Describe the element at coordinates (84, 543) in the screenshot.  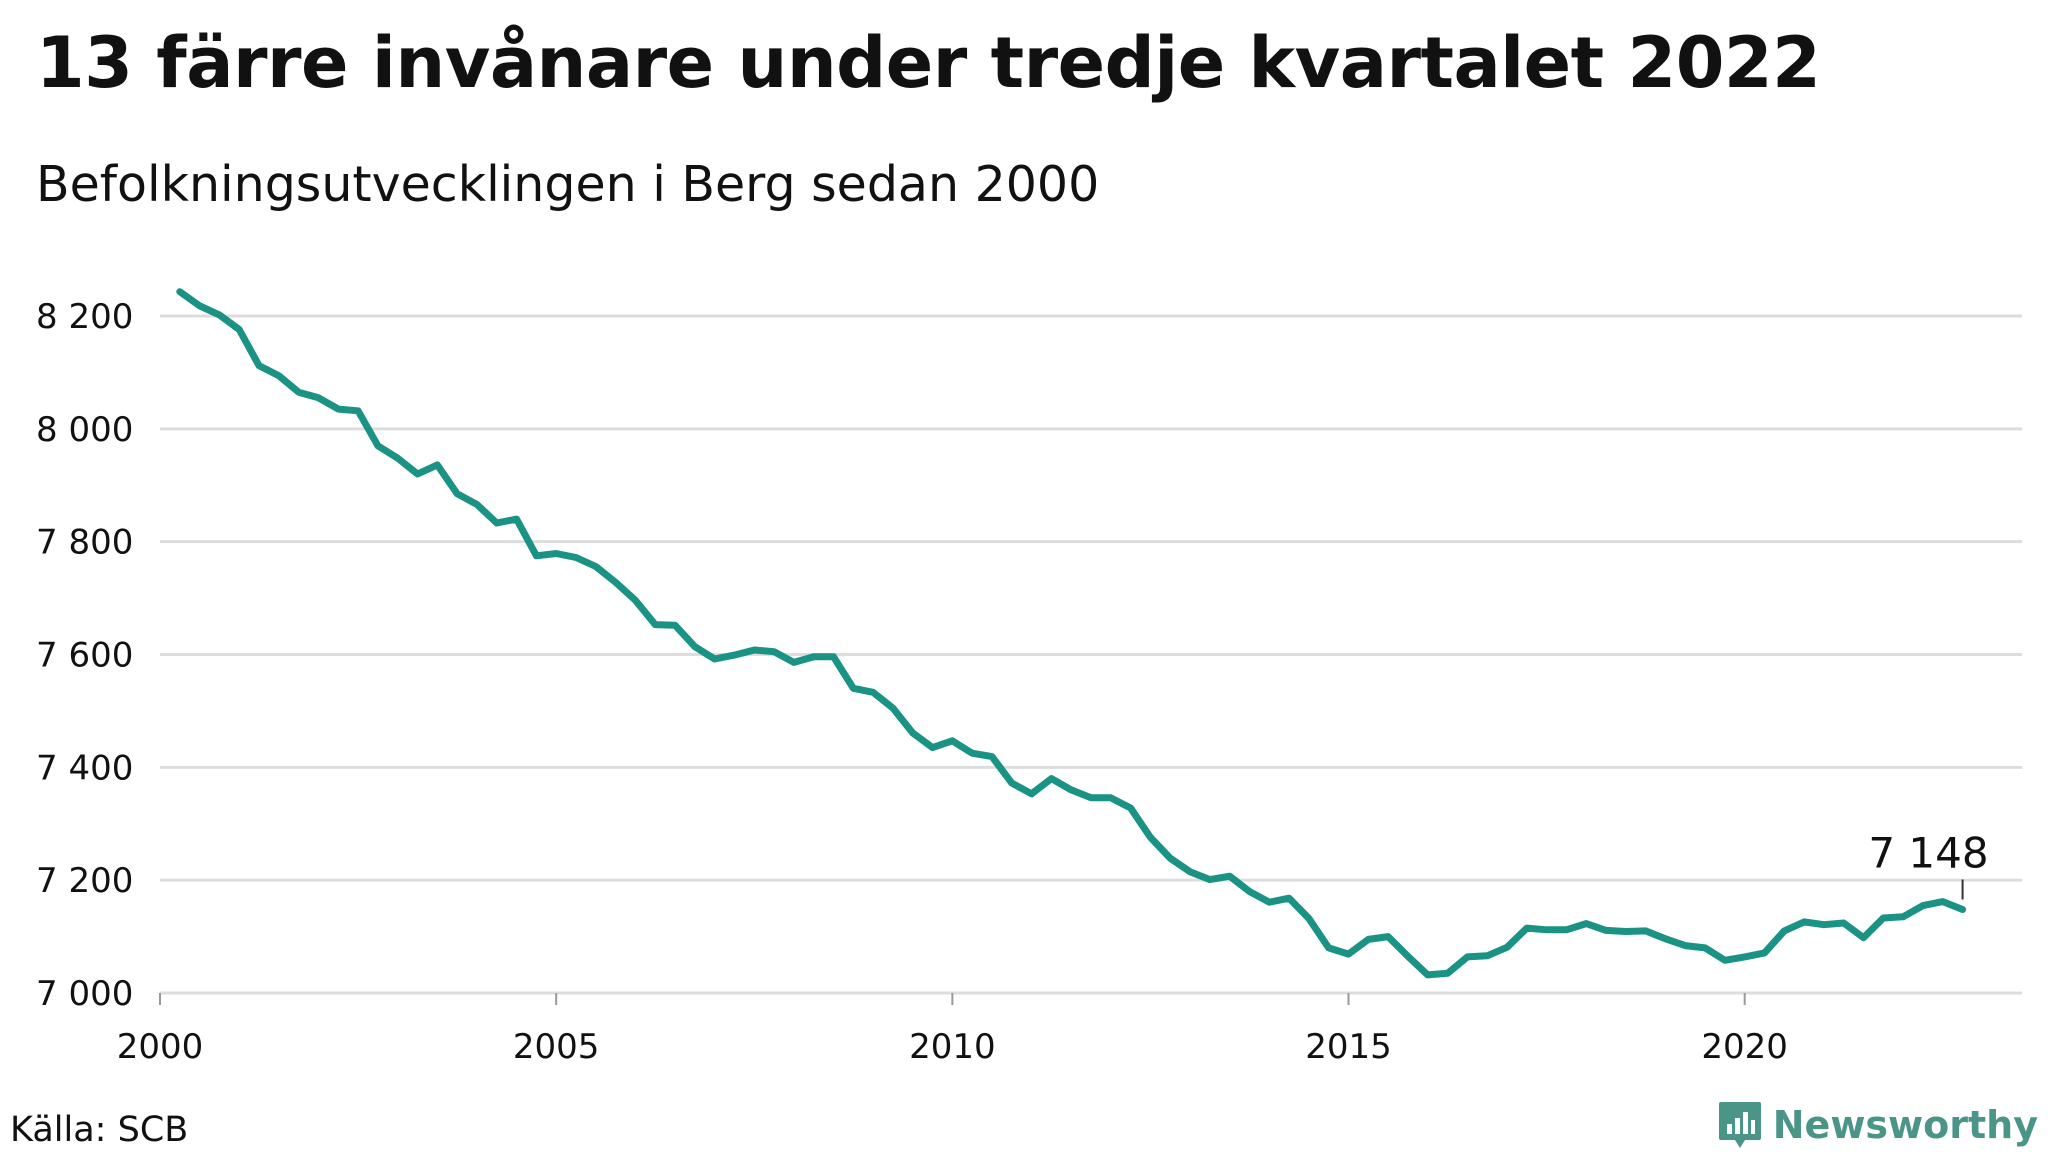
I see `y-tick-label: 7 800` at that location.